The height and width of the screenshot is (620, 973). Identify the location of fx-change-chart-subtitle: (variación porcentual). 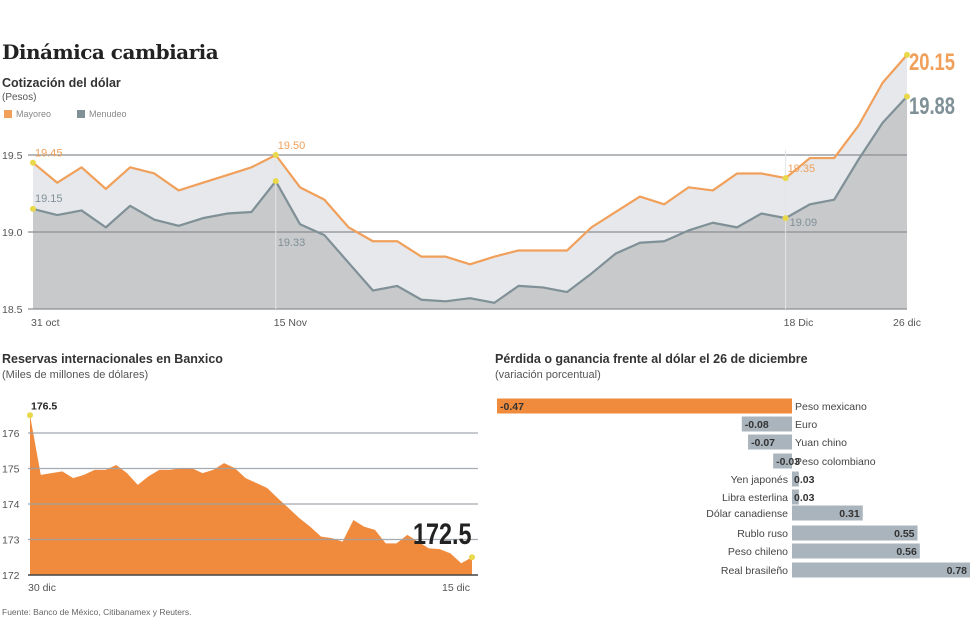
(548, 375).